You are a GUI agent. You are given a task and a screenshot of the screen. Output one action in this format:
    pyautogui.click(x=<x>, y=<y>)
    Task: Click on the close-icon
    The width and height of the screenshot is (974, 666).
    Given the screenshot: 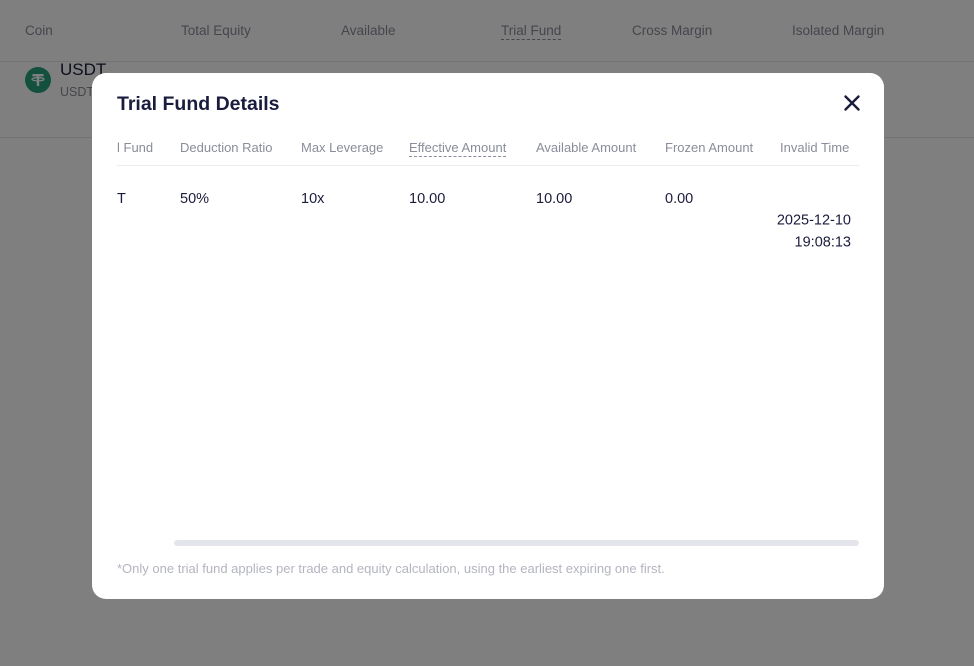 What is the action you would take?
    pyautogui.click(x=852, y=103)
    